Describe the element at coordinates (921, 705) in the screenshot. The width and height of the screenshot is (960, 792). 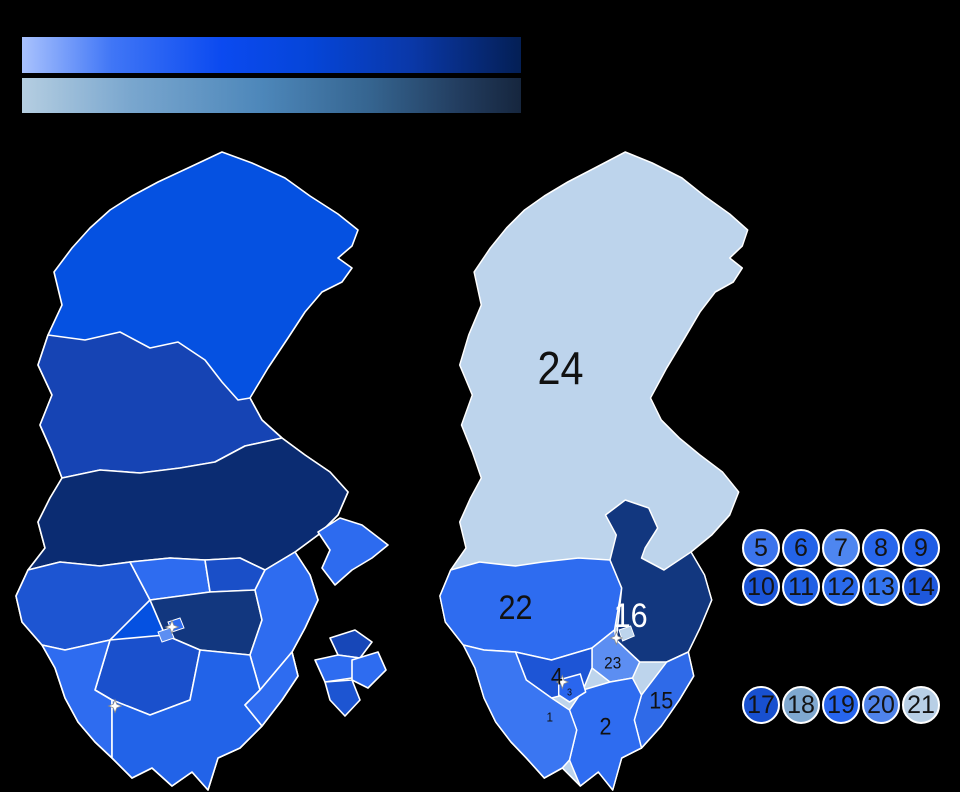
I see `circle-21: 21` at that location.